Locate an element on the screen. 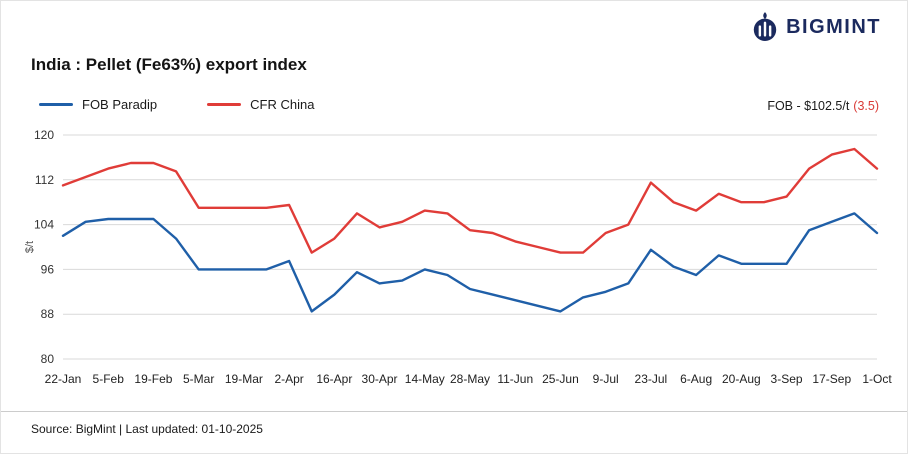  x-tick-label: 19-Feb is located at coordinates (153, 379).